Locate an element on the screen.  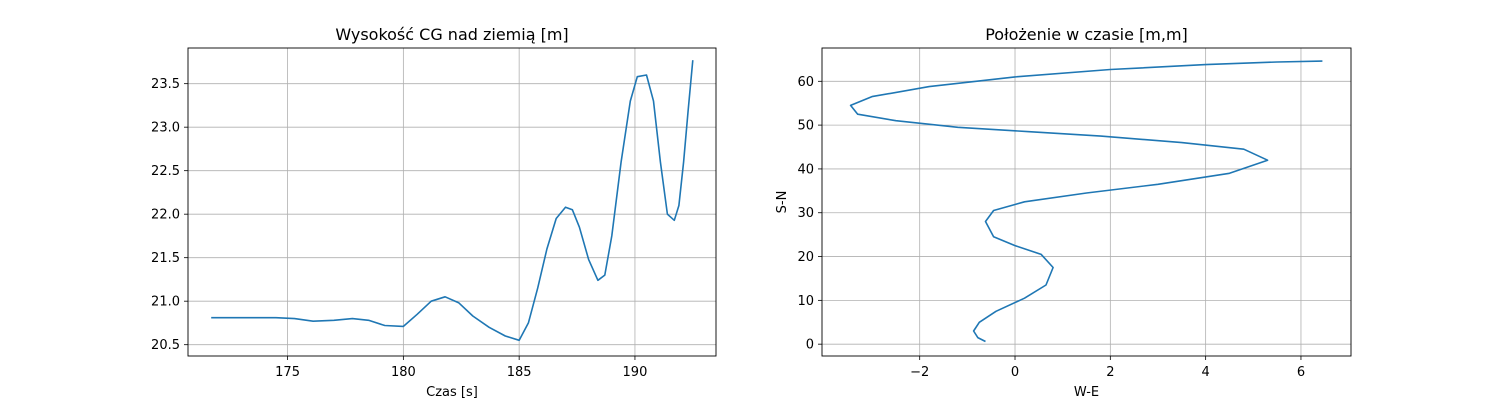
y-tick-label: 50 is located at coordinates (805, 126).